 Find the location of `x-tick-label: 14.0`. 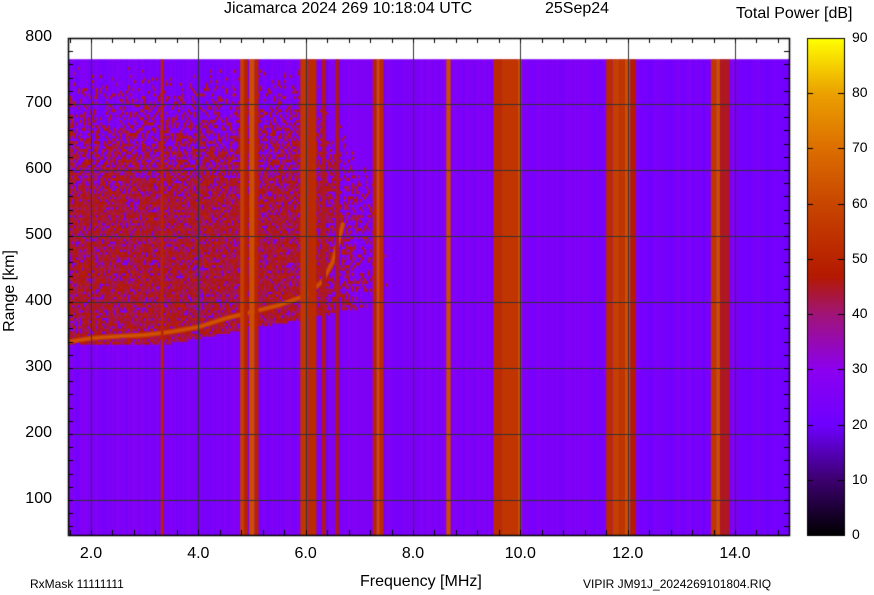

x-tick-label: 14.0 is located at coordinates (735, 553).